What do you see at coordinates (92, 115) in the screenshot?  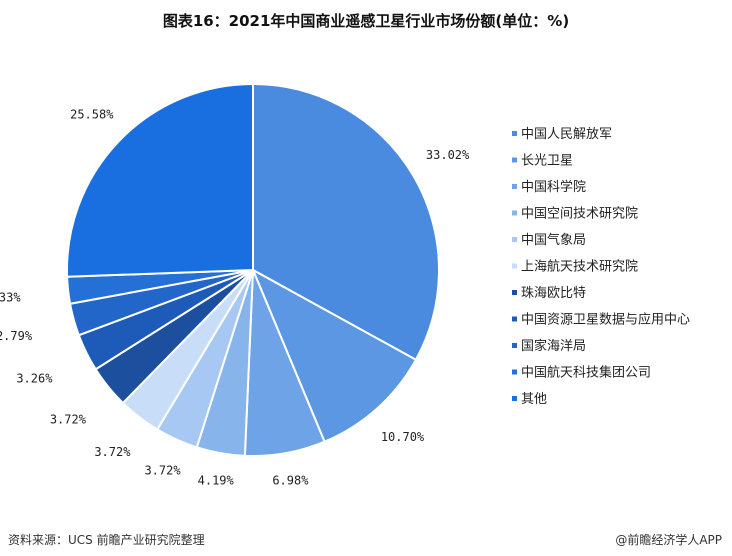 I see `slice-label: 25.58%` at bounding box center [92, 115].